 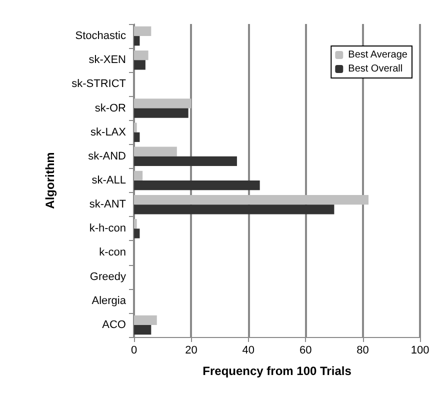 I want to click on y-tick-label: k-con, so click(x=112, y=252).